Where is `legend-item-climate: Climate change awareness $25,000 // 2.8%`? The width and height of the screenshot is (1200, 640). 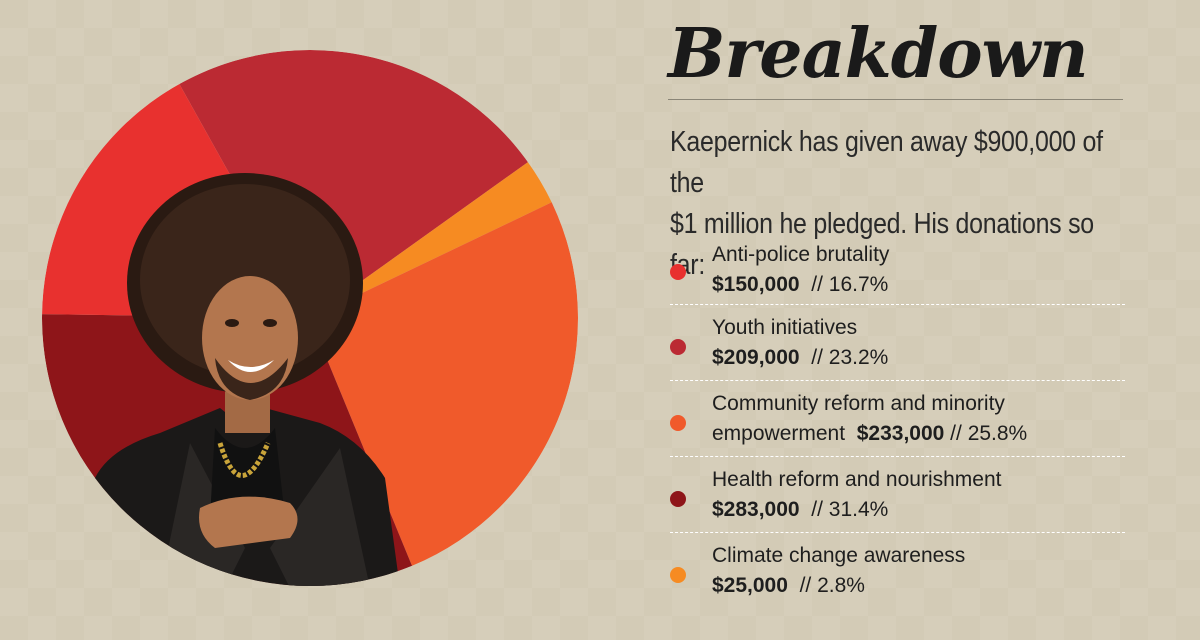
legend-item-climate: Climate change awareness $25,000 // 2.8% is located at coordinates (897, 569).